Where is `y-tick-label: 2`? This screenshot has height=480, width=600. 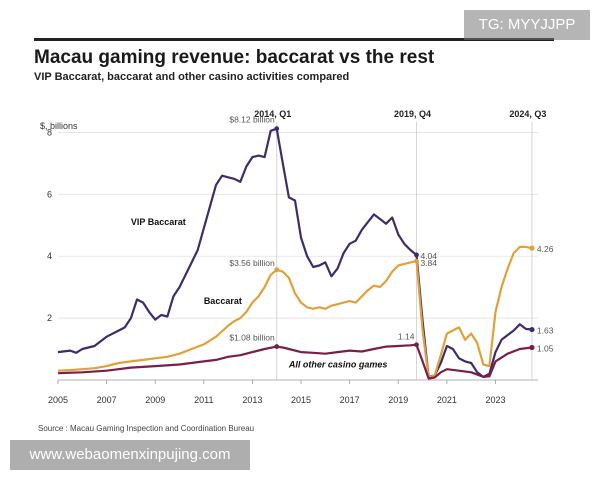
y-tick-label: 2 is located at coordinates (49, 318).